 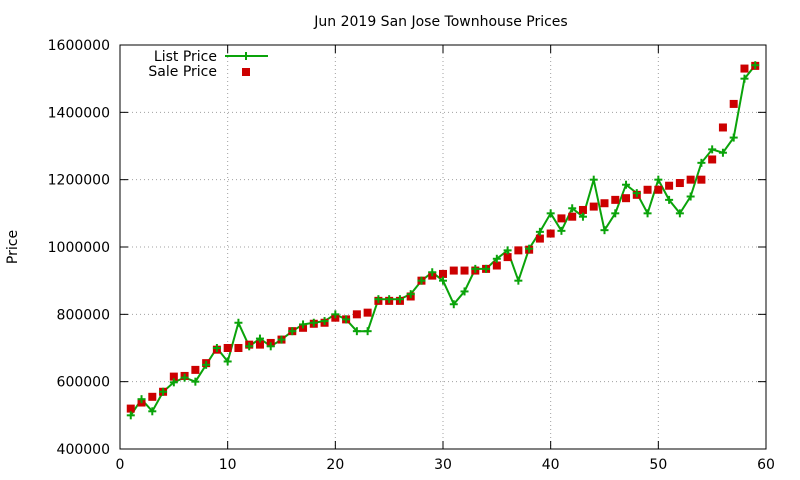 What do you see at coordinates (246, 56) in the screenshot?
I see `legend-marker-list-price` at bounding box center [246, 56].